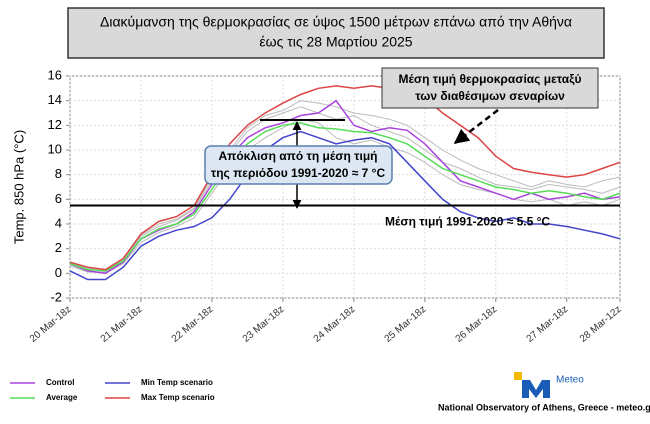 This screenshot has width=650, height=424. Describe the element at coordinates (264, 324) in the screenshot. I see `x-tick-label: 23 Mar-18z` at that location.